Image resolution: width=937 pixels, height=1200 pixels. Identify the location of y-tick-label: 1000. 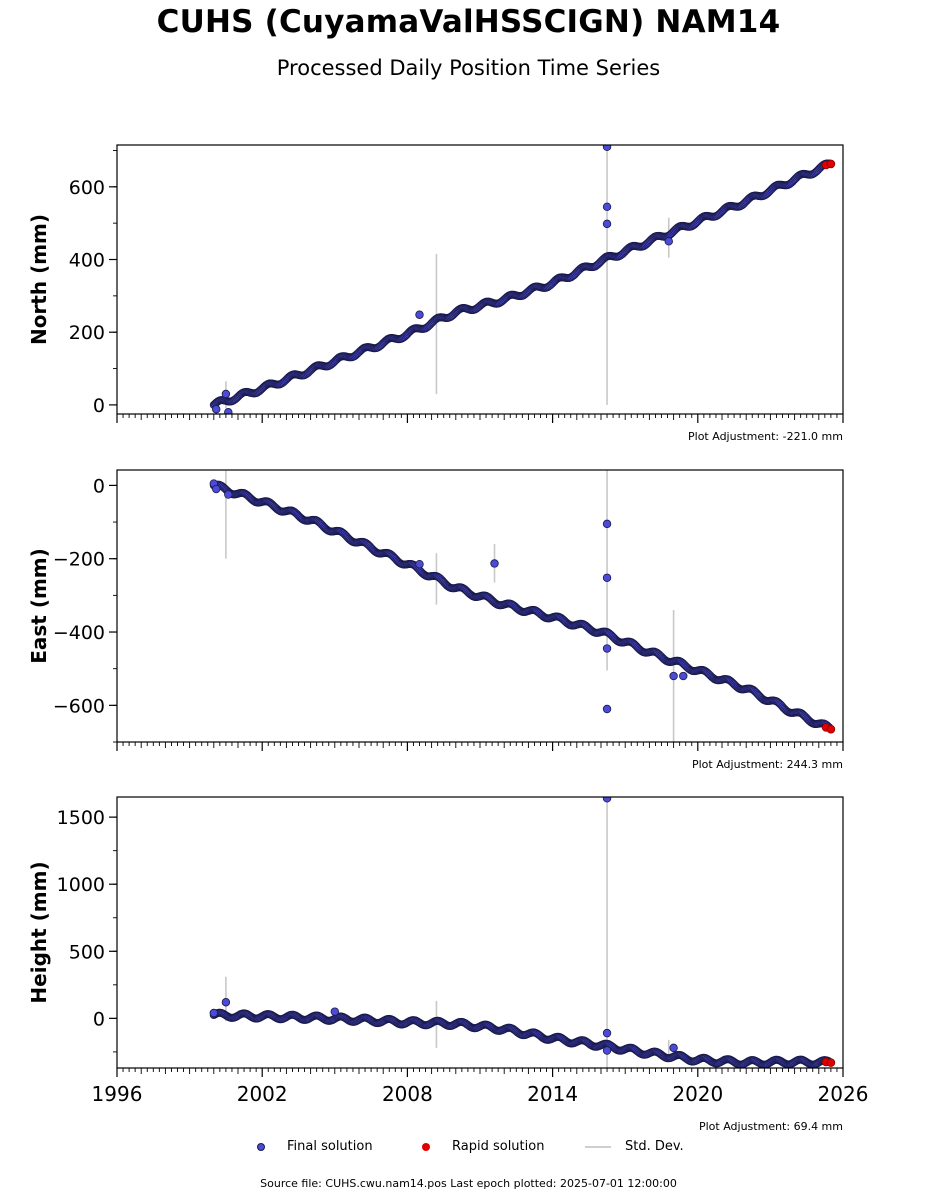
(81, 885).